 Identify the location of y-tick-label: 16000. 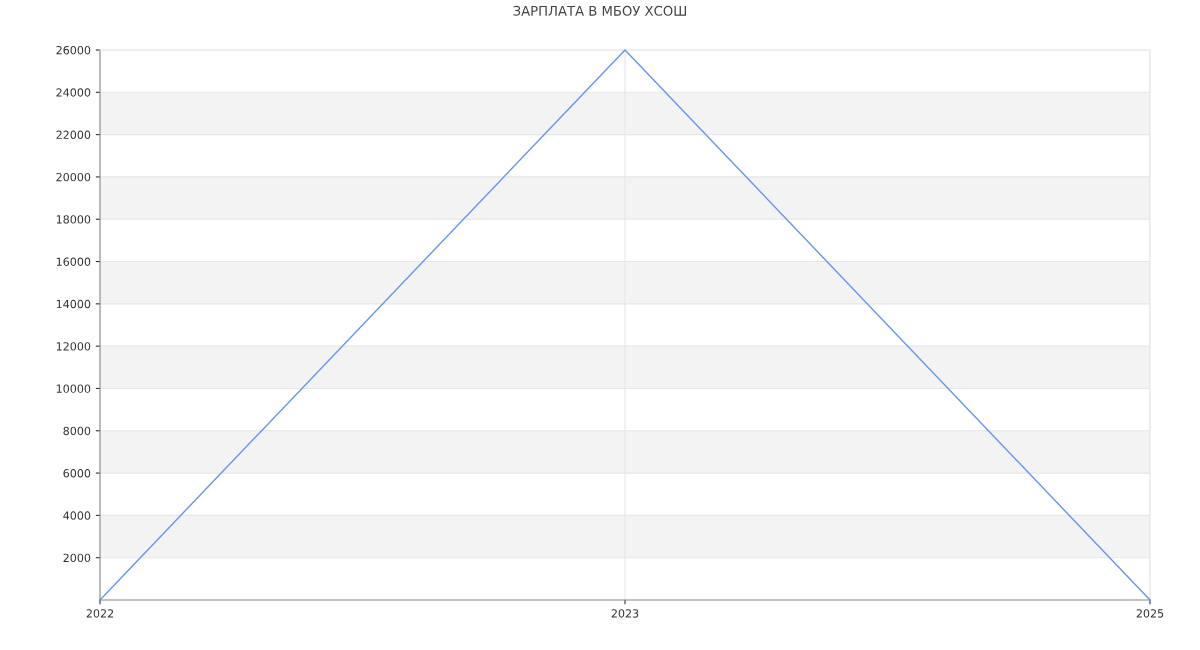
(73, 261).